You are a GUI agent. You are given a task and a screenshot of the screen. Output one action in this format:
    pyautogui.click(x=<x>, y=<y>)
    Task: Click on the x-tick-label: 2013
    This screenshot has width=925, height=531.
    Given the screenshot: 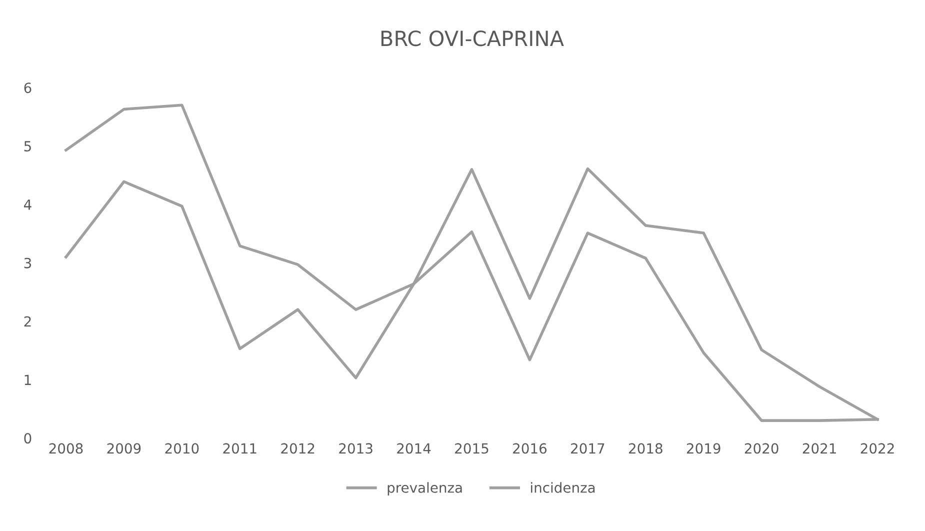 What is the action you would take?
    pyautogui.click(x=355, y=448)
    